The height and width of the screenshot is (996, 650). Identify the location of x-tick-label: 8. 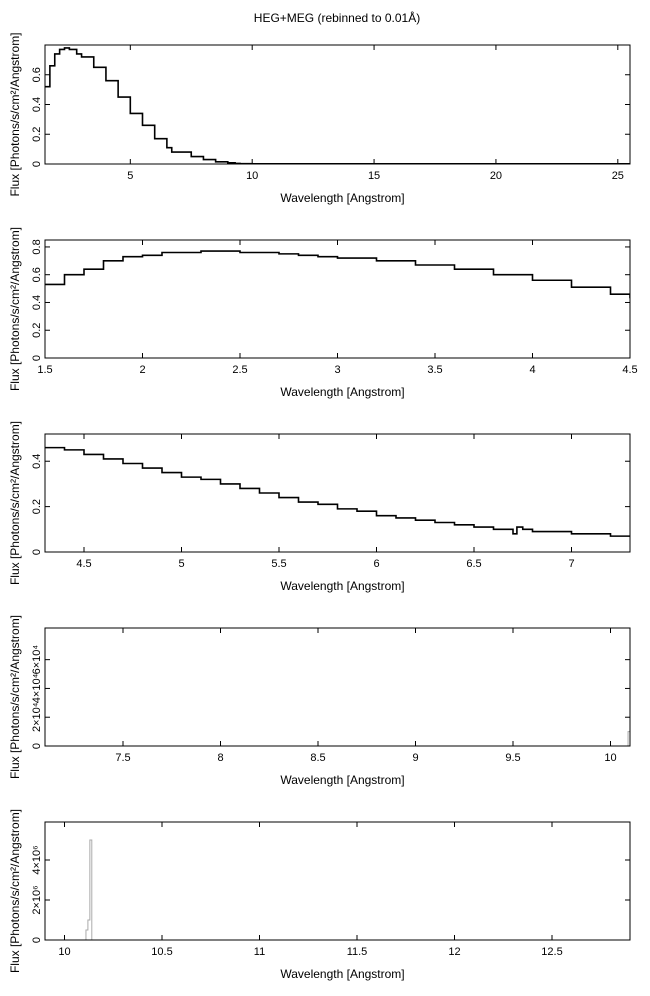
(220, 758).